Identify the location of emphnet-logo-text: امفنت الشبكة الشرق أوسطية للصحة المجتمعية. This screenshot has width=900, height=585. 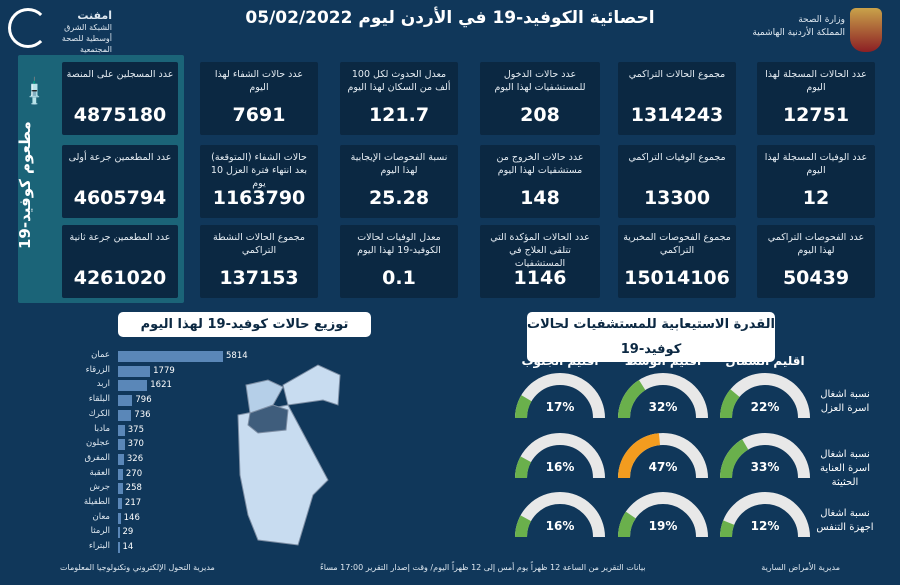
(82, 32).